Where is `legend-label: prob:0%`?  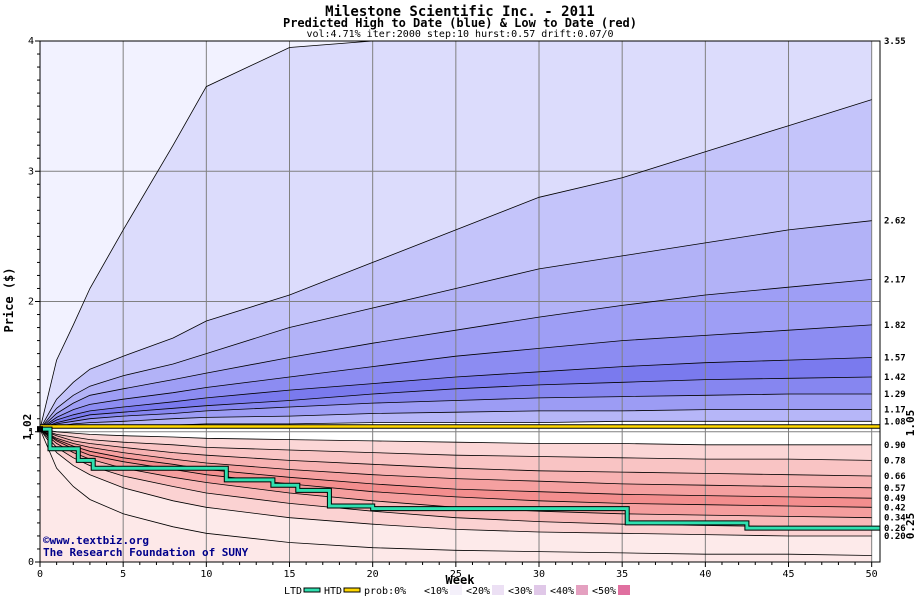
legend-label: prob:0% is located at coordinates (385, 591).